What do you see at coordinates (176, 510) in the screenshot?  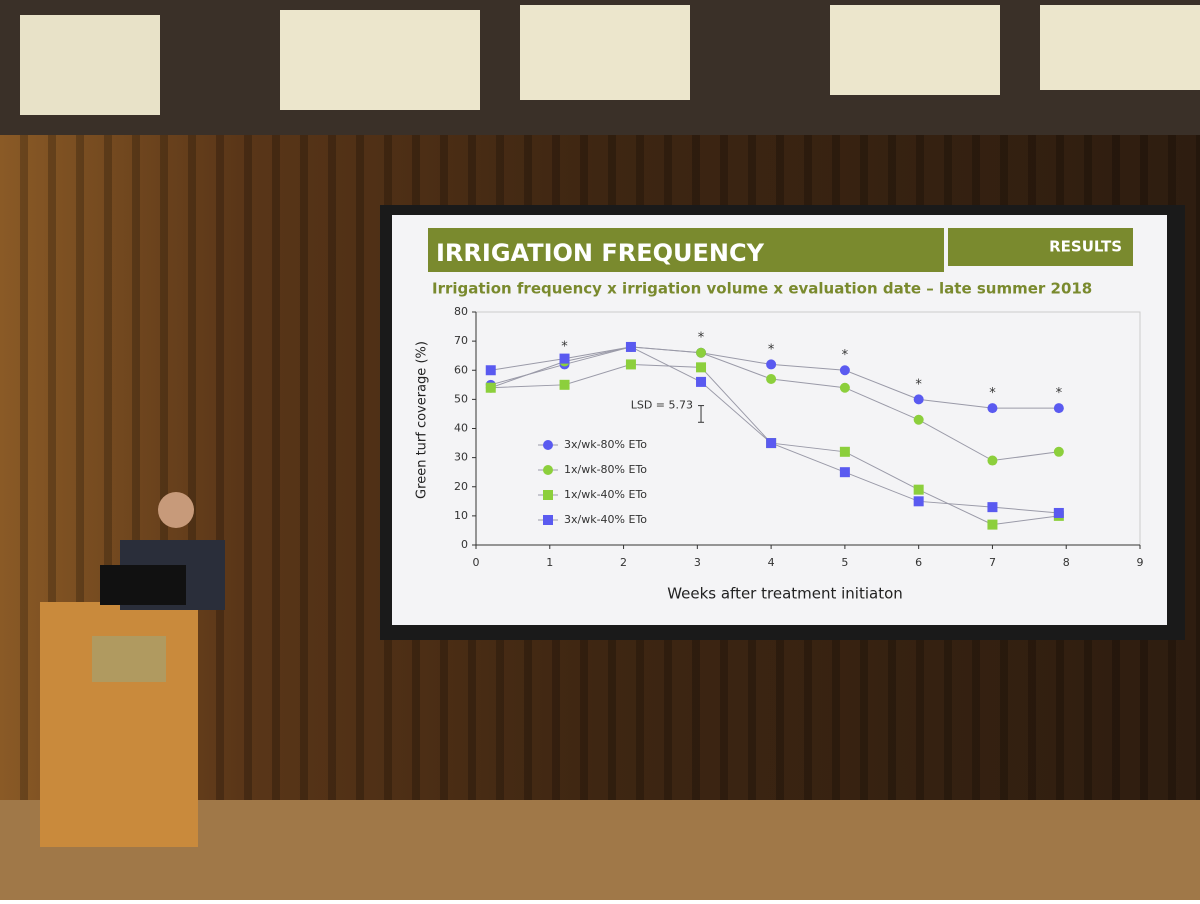 I see `presenter-head` at bounding box center [176, 510].